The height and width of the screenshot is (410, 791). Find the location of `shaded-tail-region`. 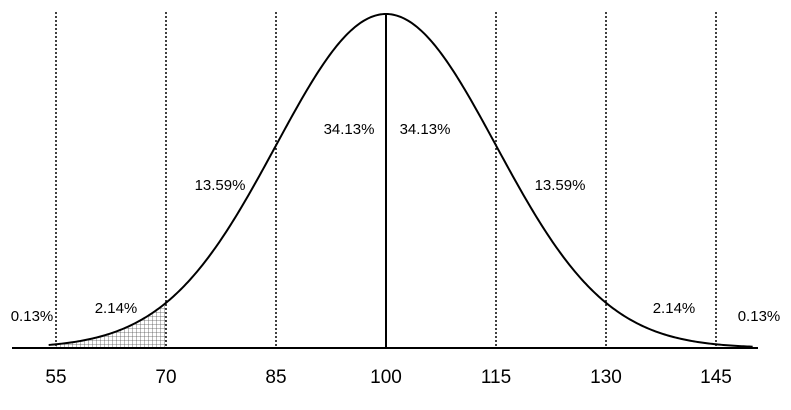

shaded-tail-region is located at coordinates (111, 325).